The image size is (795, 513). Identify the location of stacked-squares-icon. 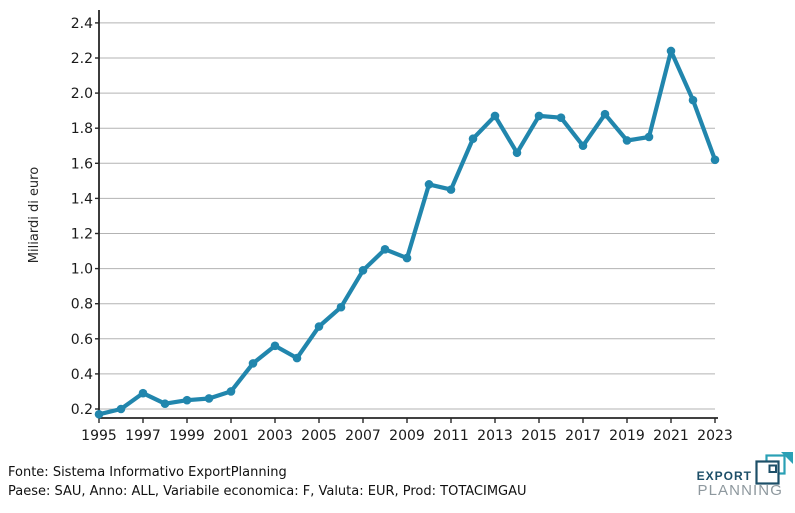
(774, 468).